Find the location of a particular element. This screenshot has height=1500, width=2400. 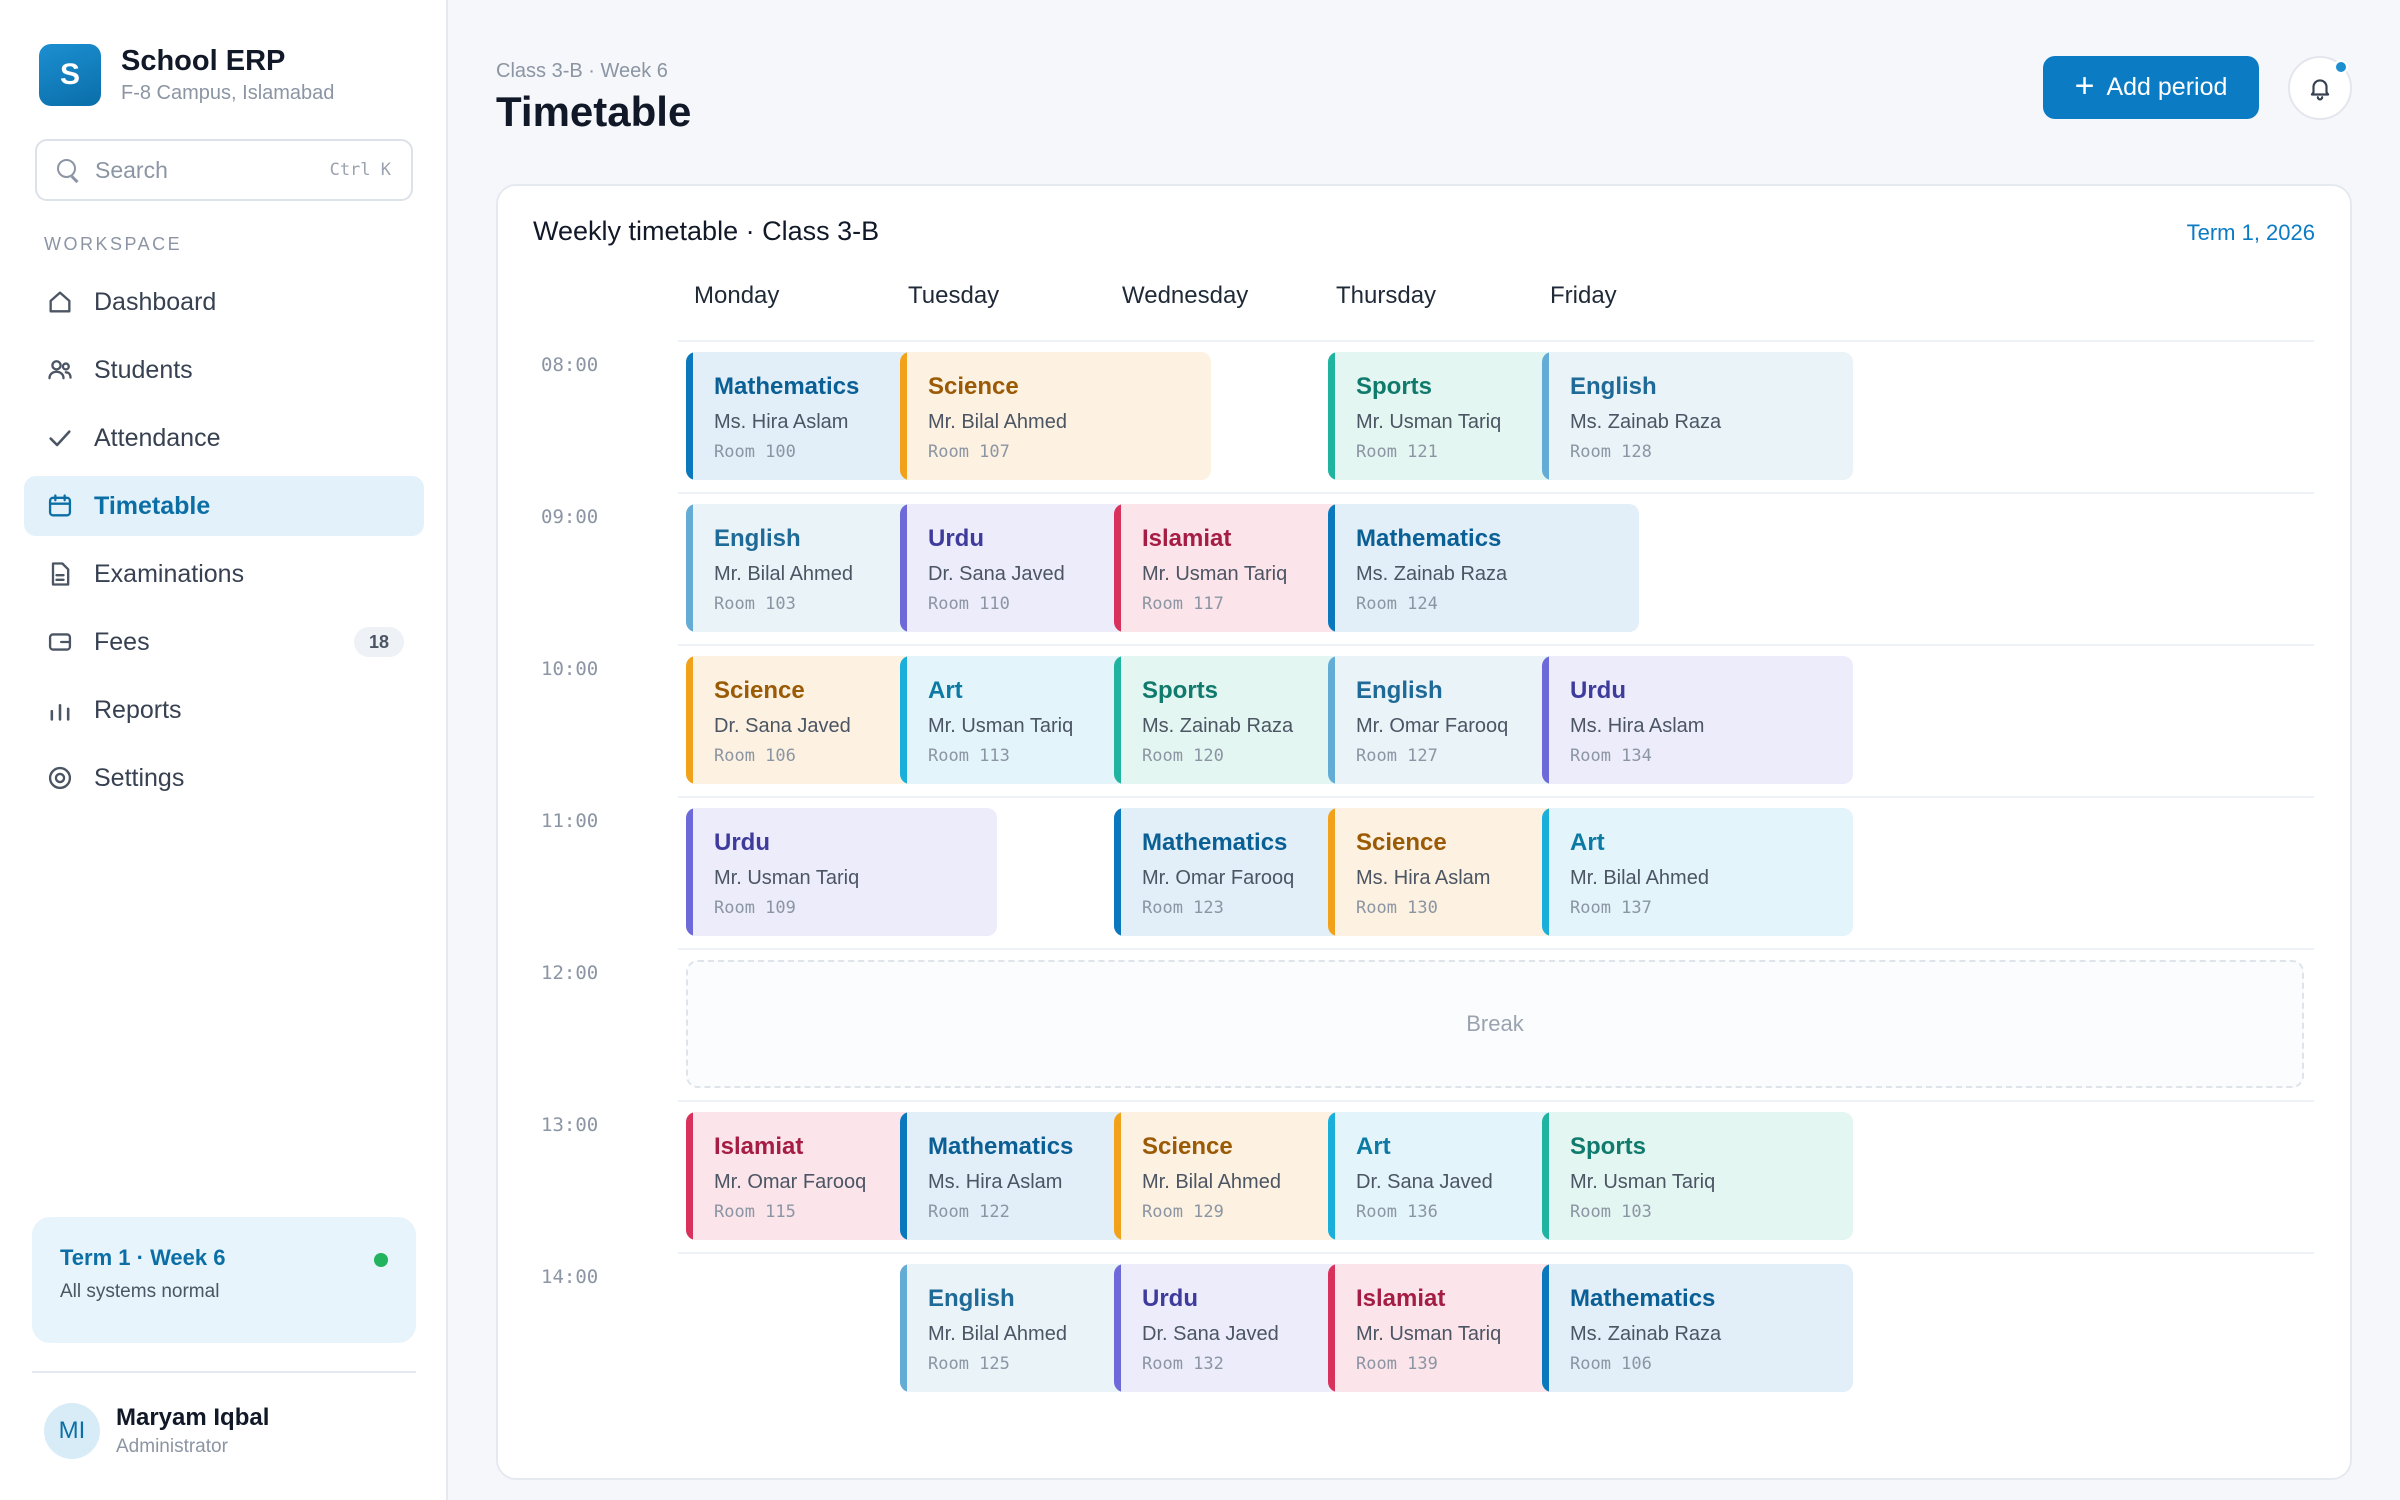

time-label: 09:00 is located at coordinates (570, 517).